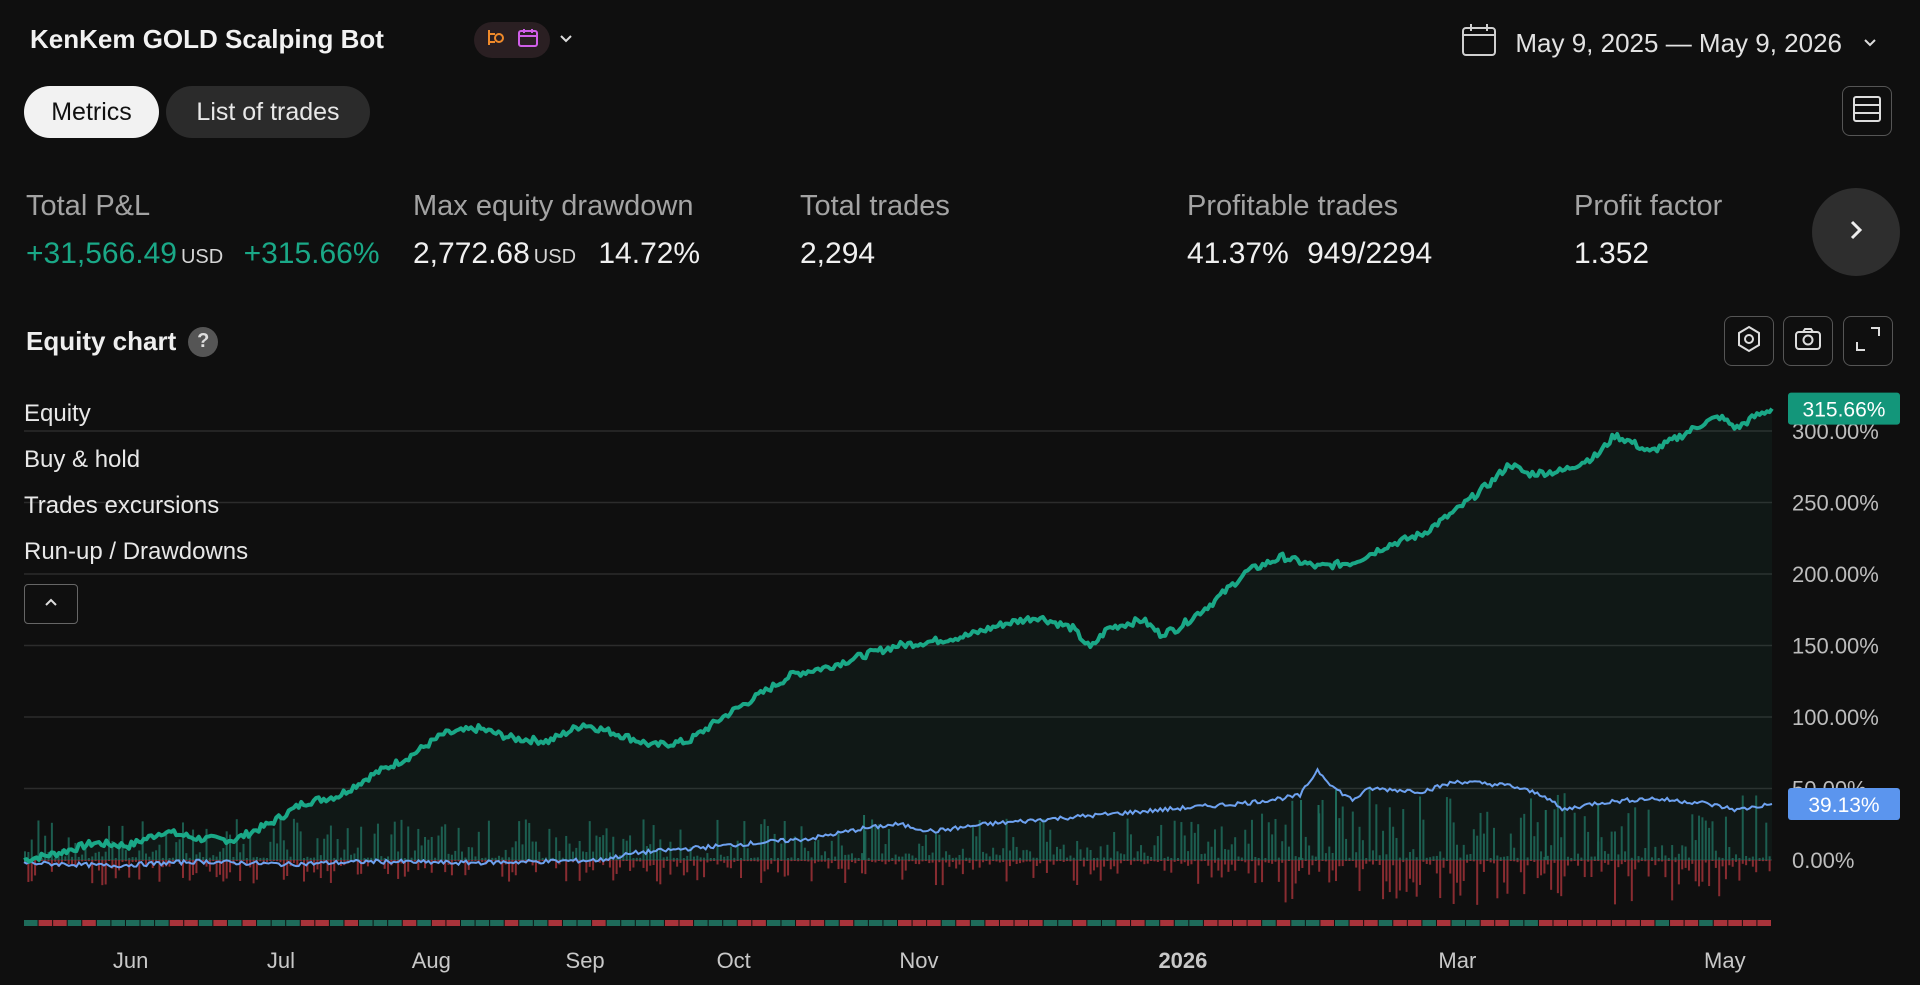 The image size is (1920, 985). What do you see at coordinates (512, 40) in the screenshot?
I see `strategy-icons` at bounding box center [512, 40].